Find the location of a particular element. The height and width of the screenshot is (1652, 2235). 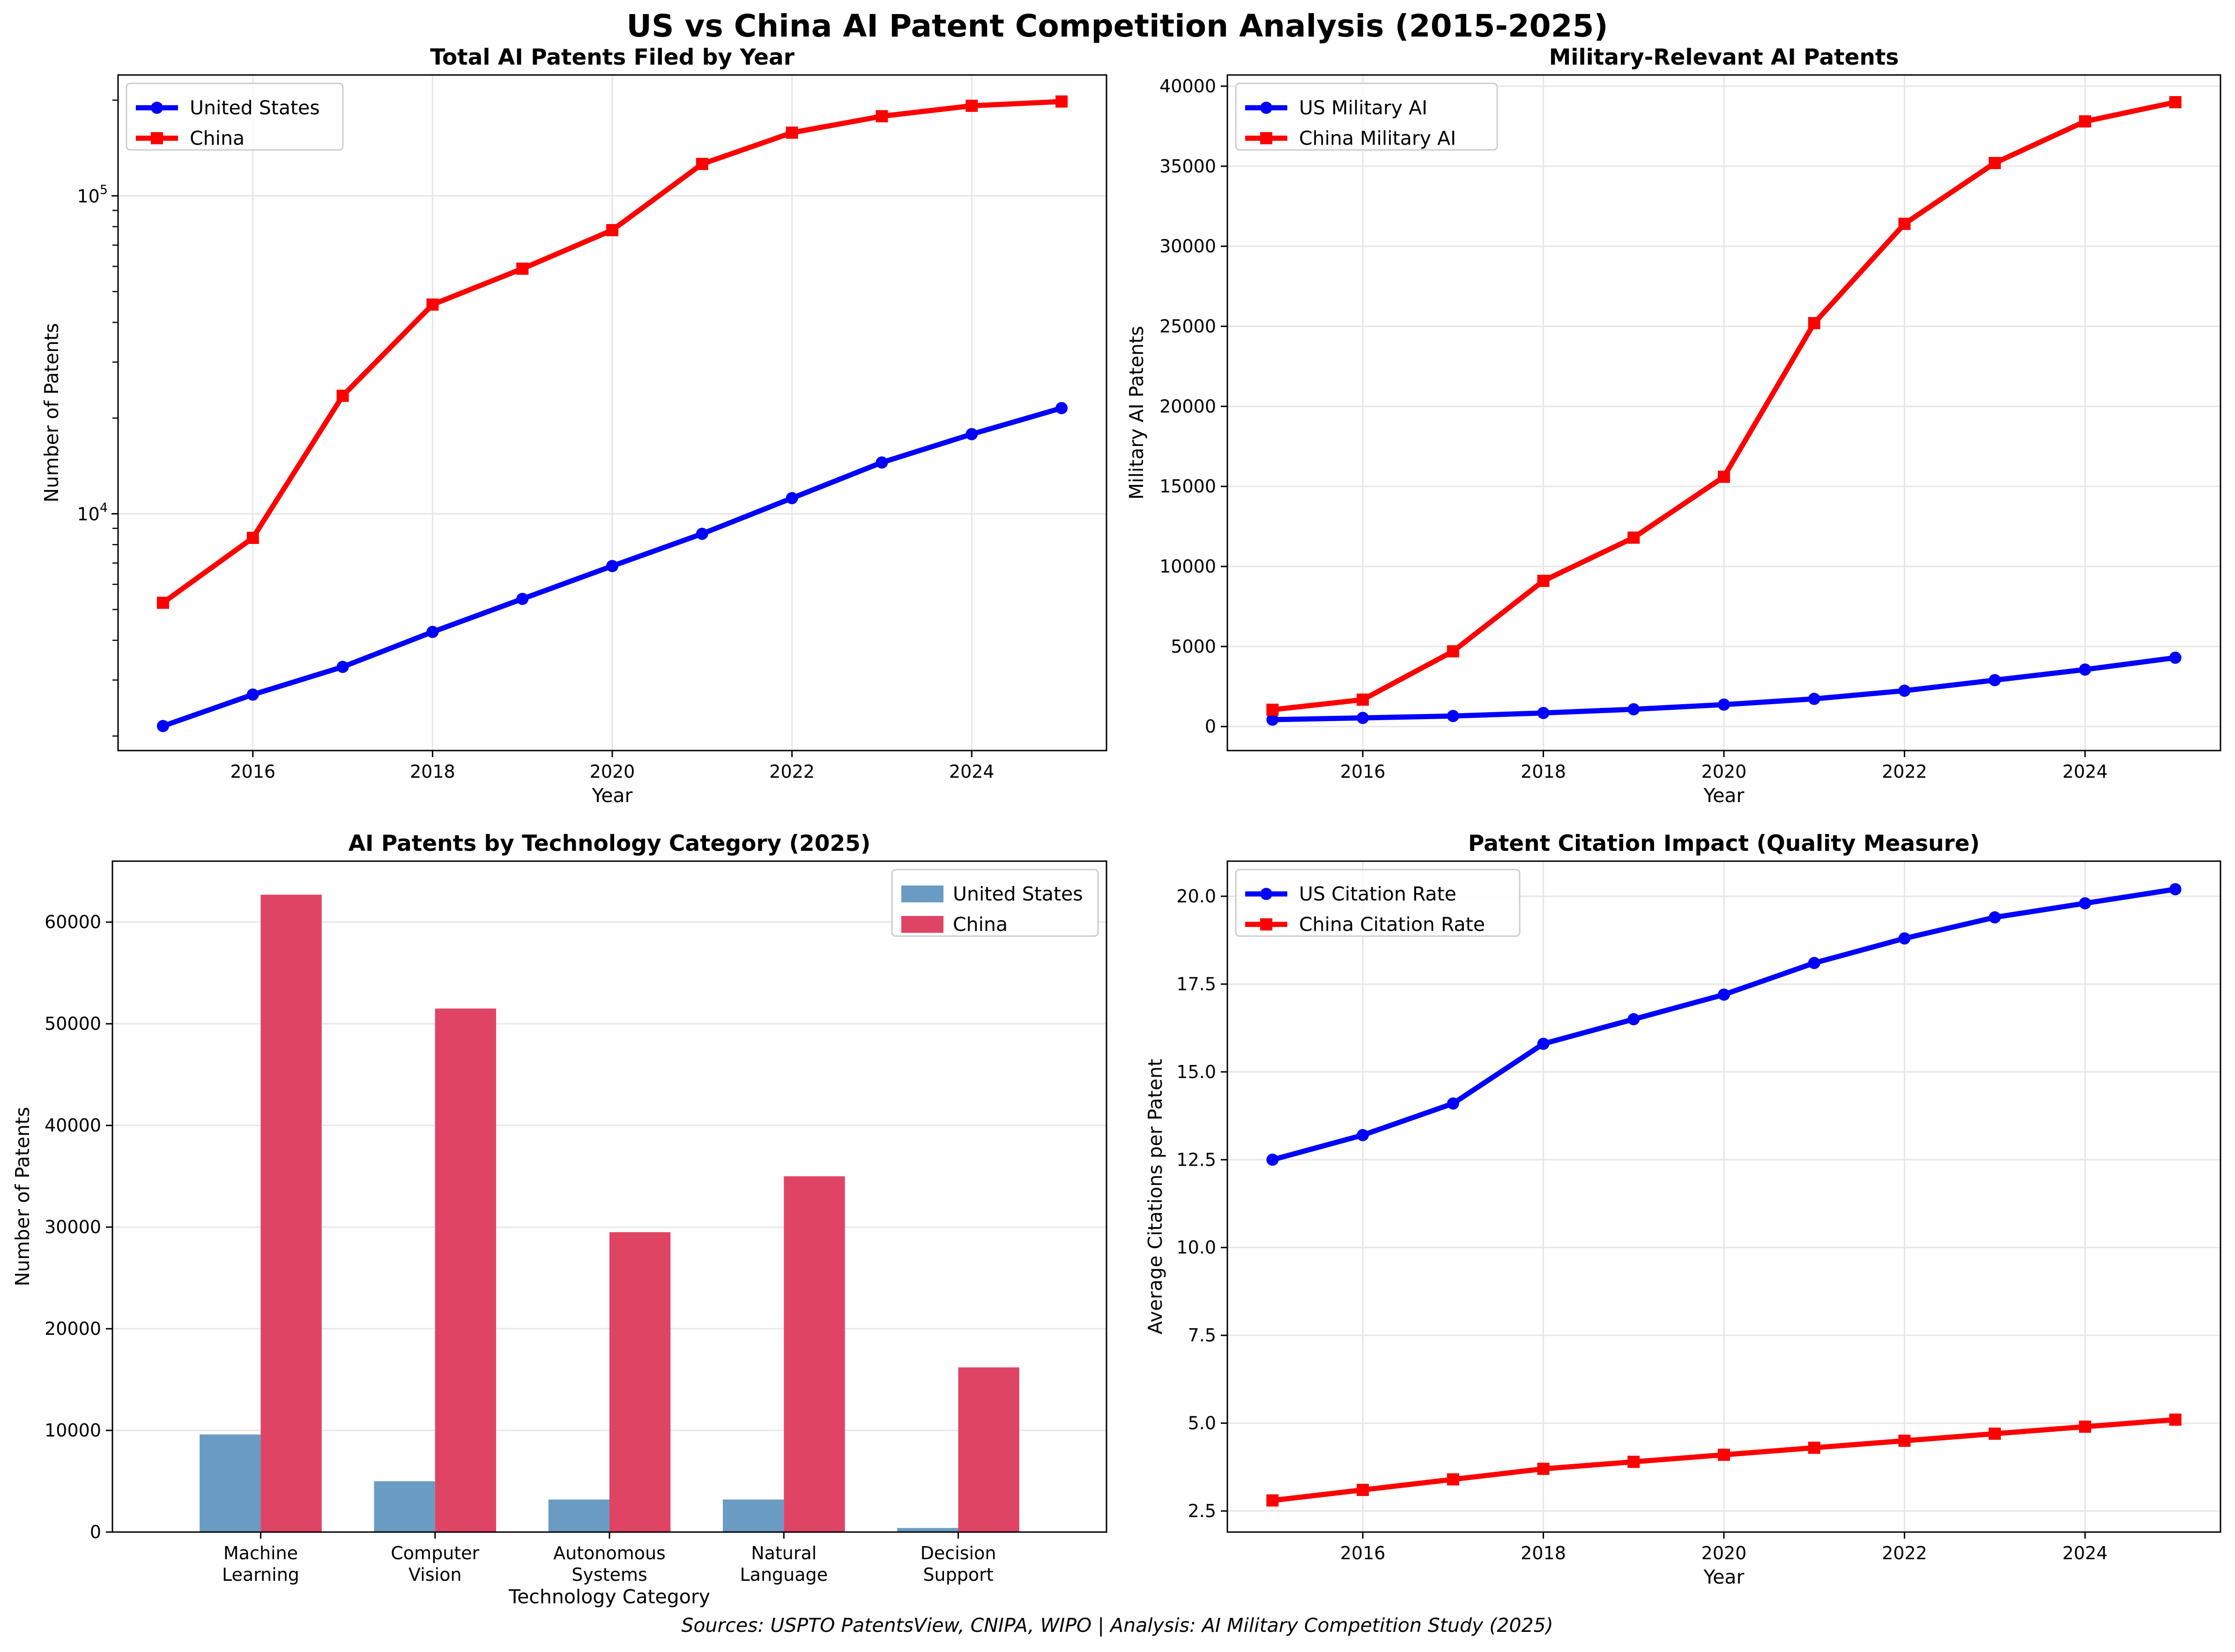

citation-impact-ytick-label: 15.0 is located at coordinates (1196, 1072).